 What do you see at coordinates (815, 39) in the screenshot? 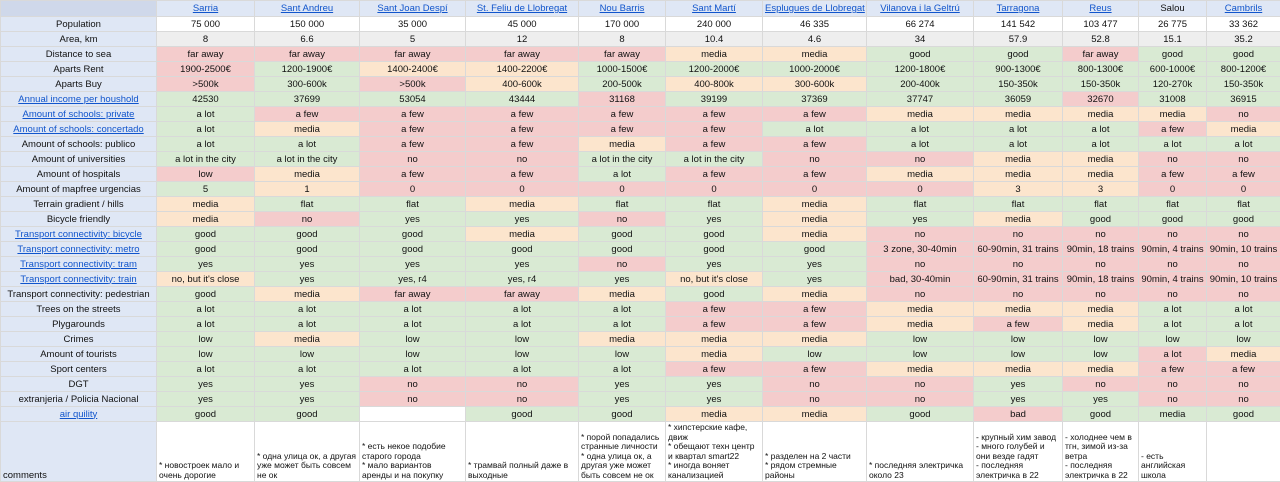
I see `table-cell: 4.6` at bounding box center [815, 39].